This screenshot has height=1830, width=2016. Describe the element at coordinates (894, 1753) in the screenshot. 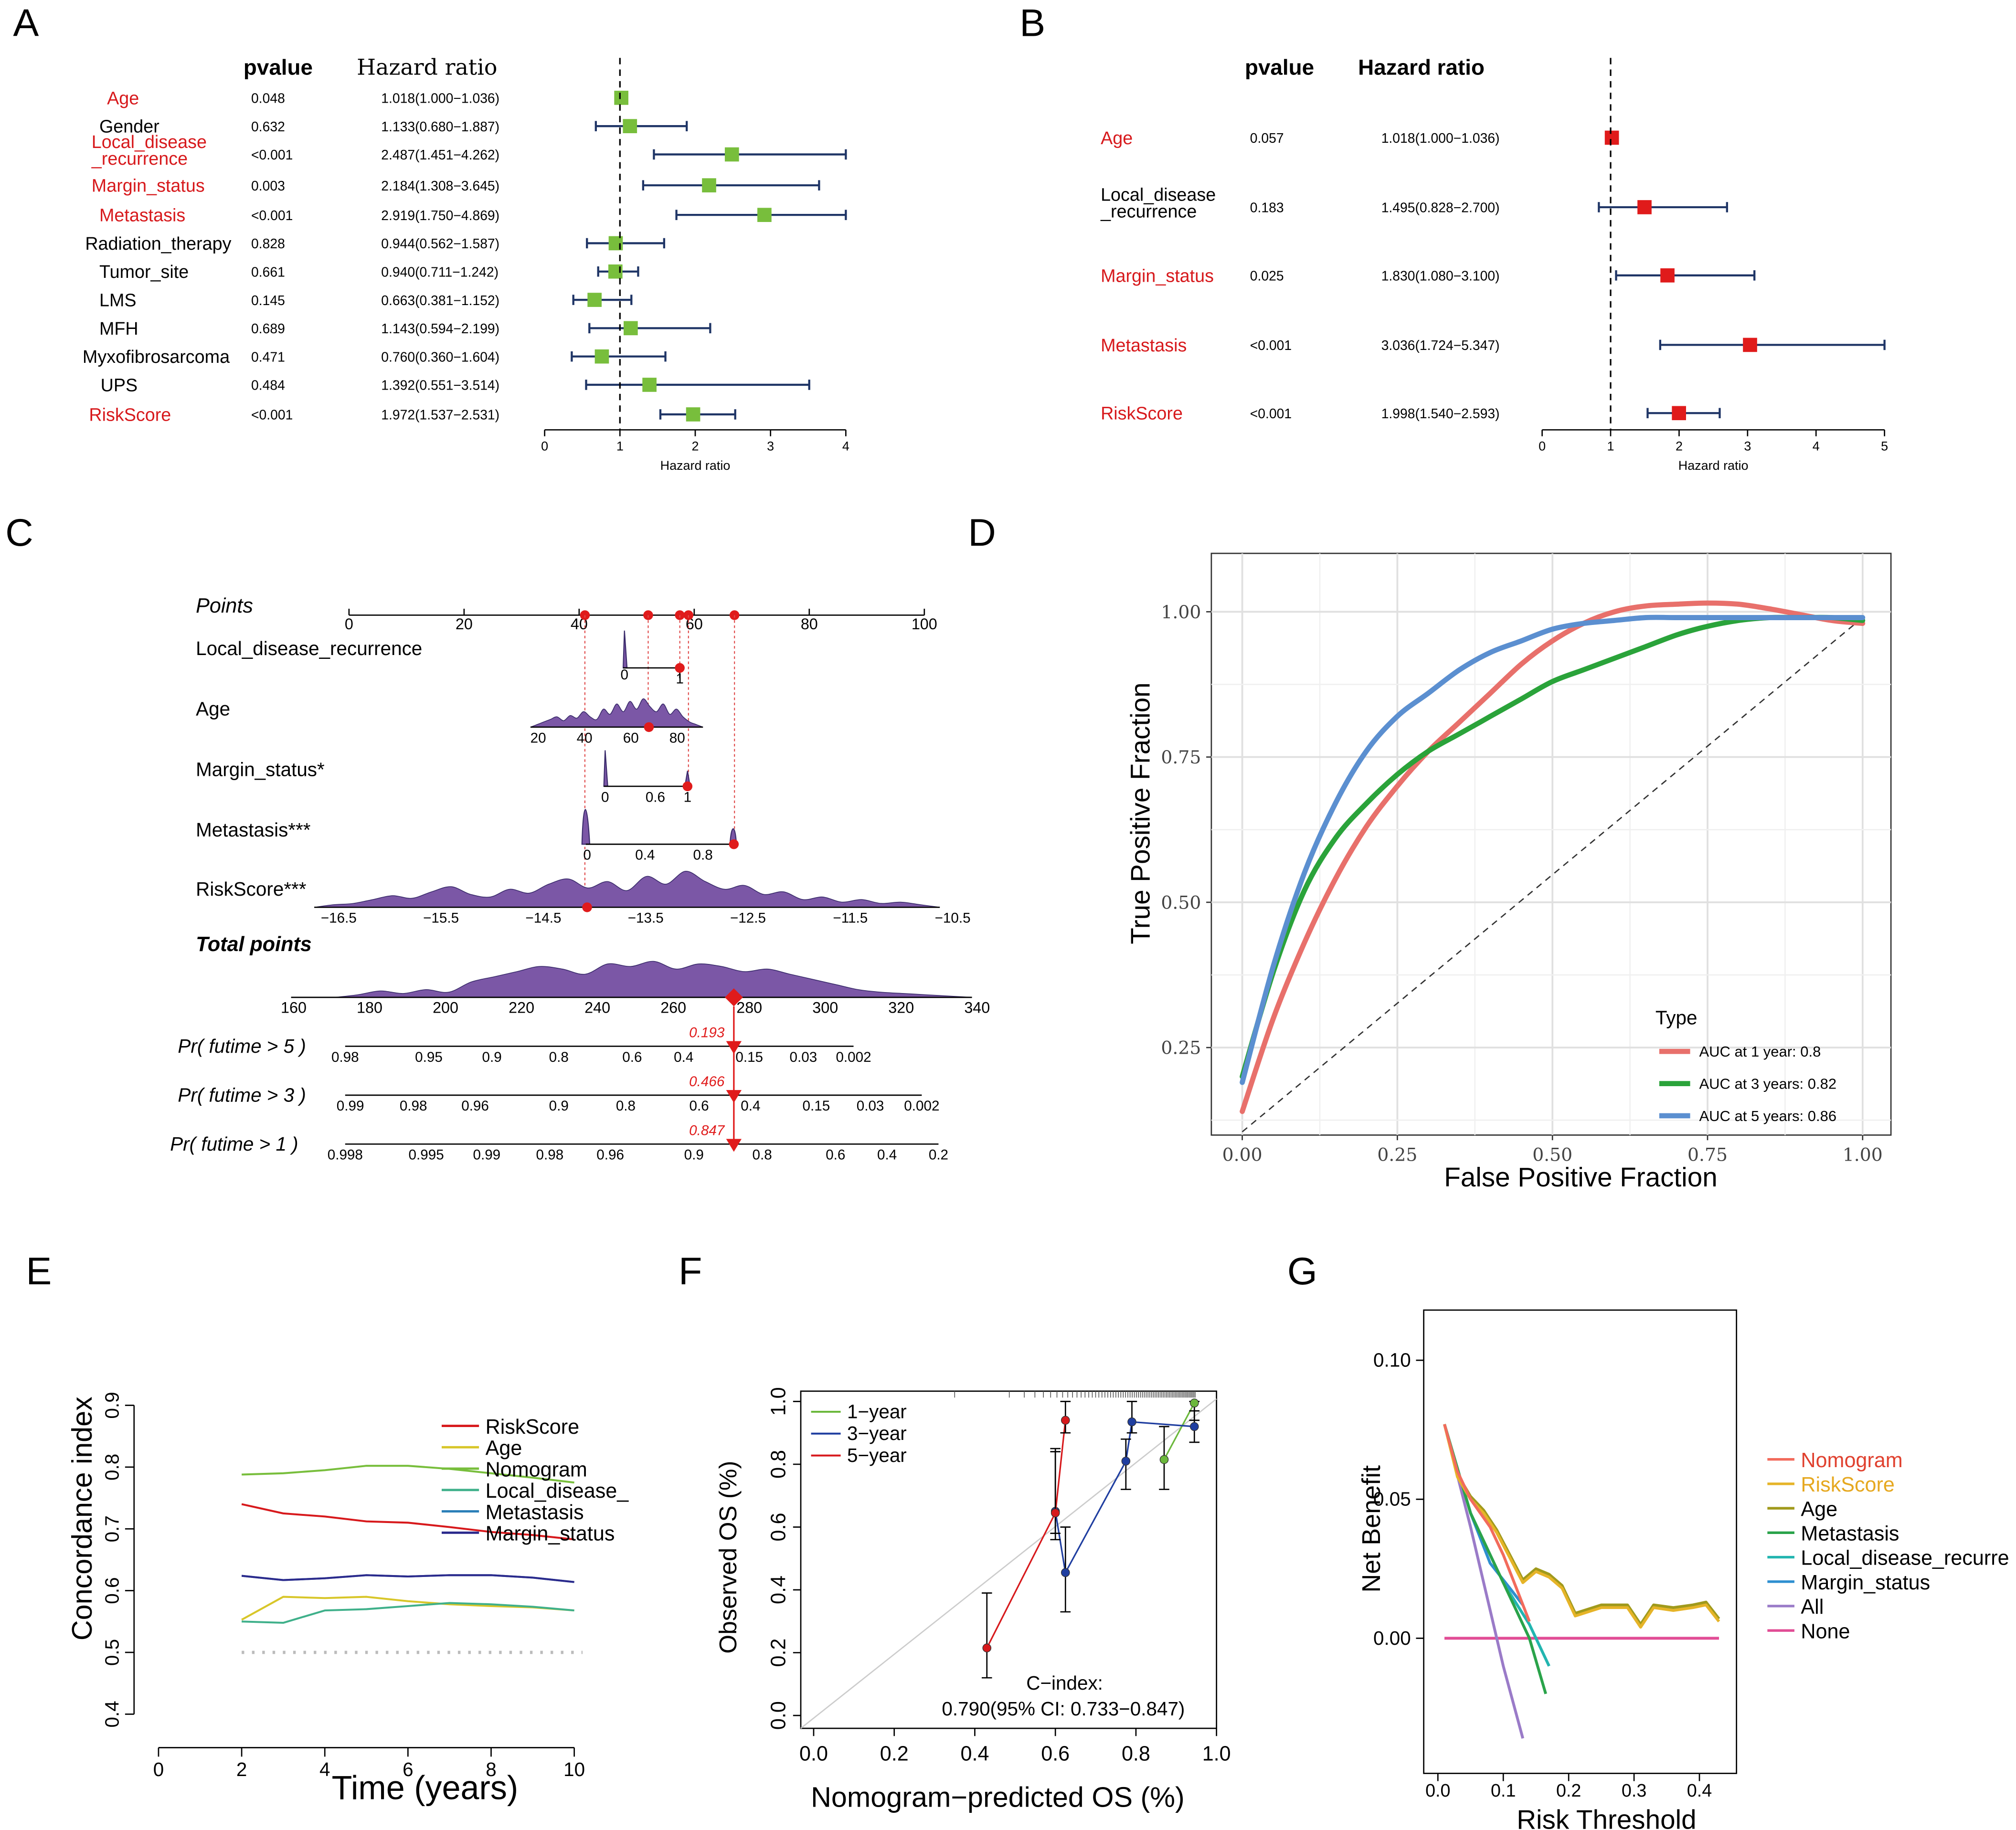

I see `x-tick-label: 0.2` at that location.